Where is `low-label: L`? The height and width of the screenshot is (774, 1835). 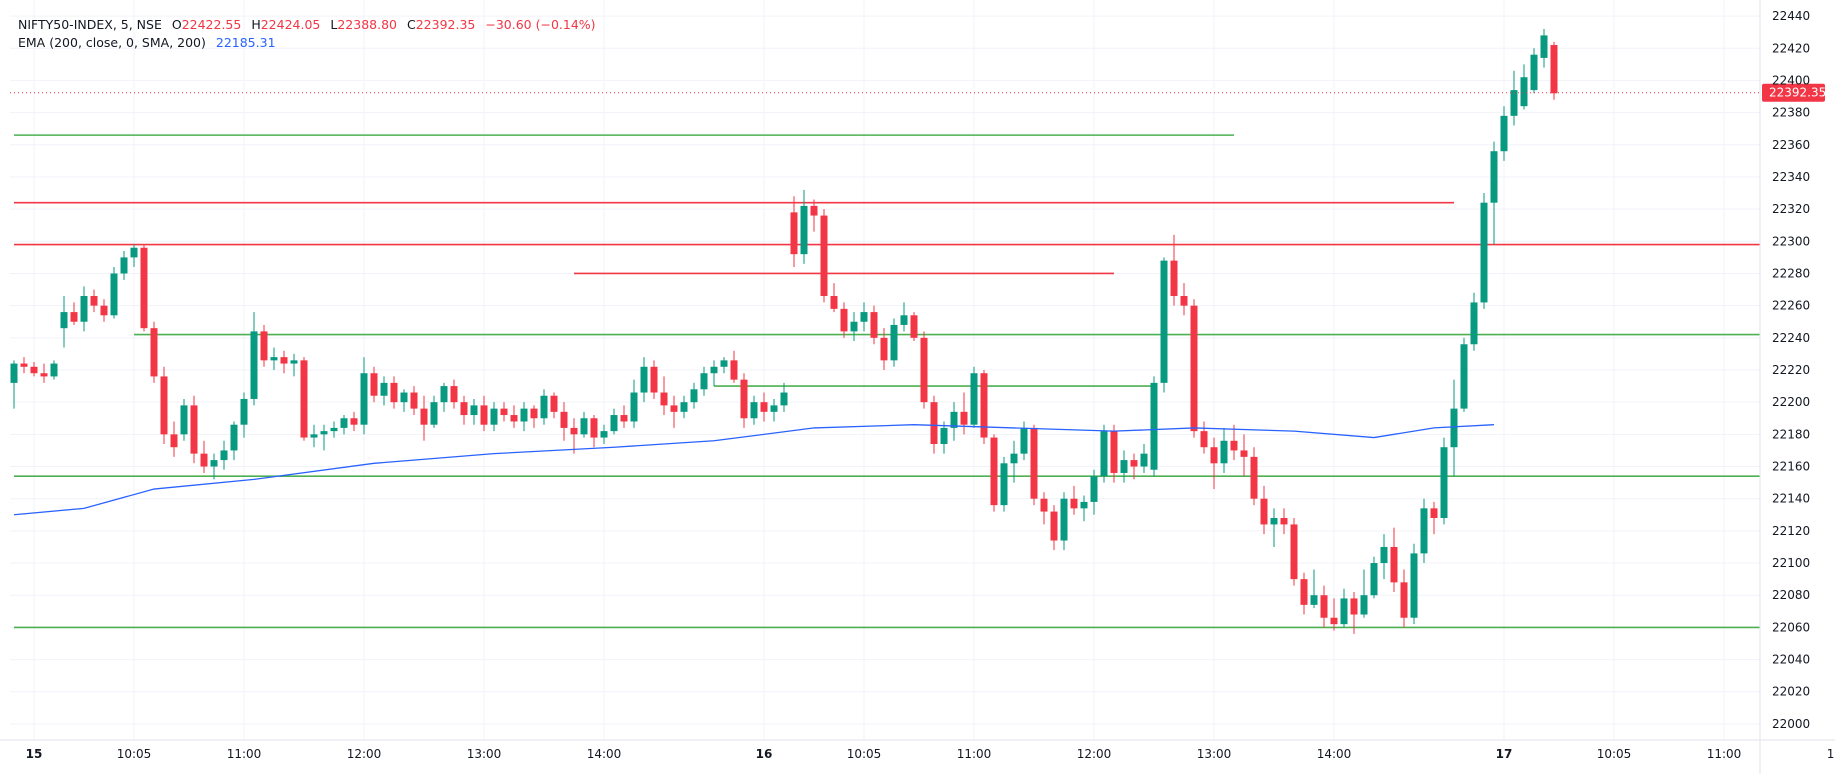 low-label: L is located at coordinates (334, 24).